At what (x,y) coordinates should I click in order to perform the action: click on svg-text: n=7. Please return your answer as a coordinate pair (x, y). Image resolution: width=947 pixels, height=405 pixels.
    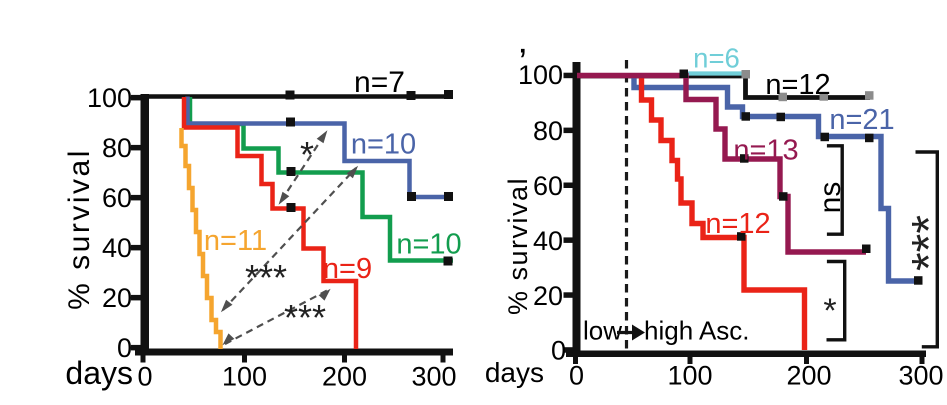
    Looking at the image, I should click on (379, 82).